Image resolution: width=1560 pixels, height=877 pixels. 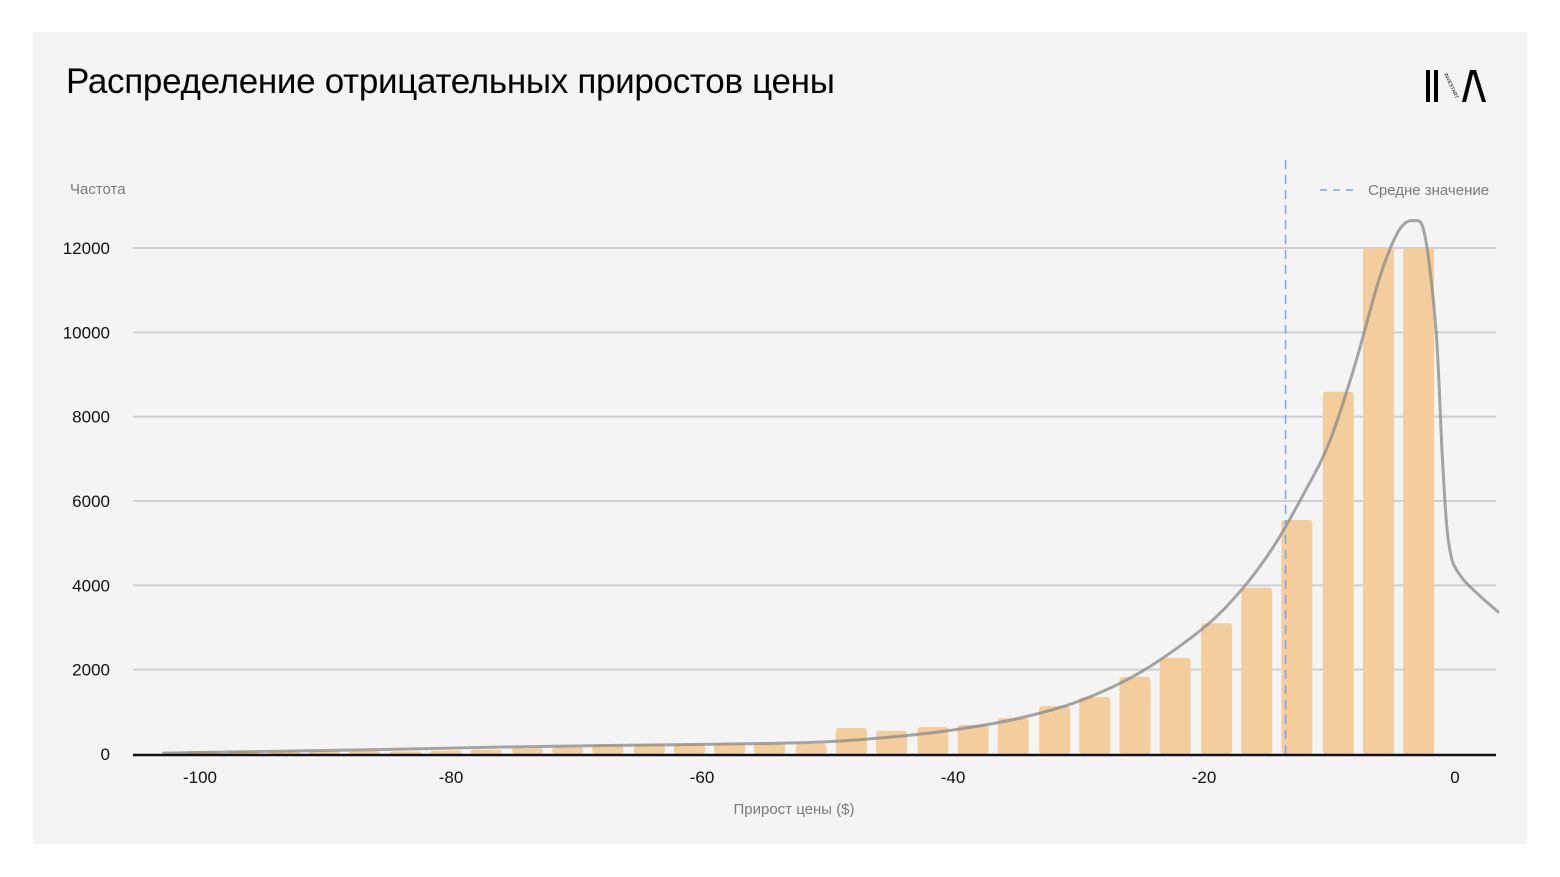 What do you see at coordinates (1204, 777) in the screenshot?
I see `x-tick-label: -20` at bounding box center [1204, 777].